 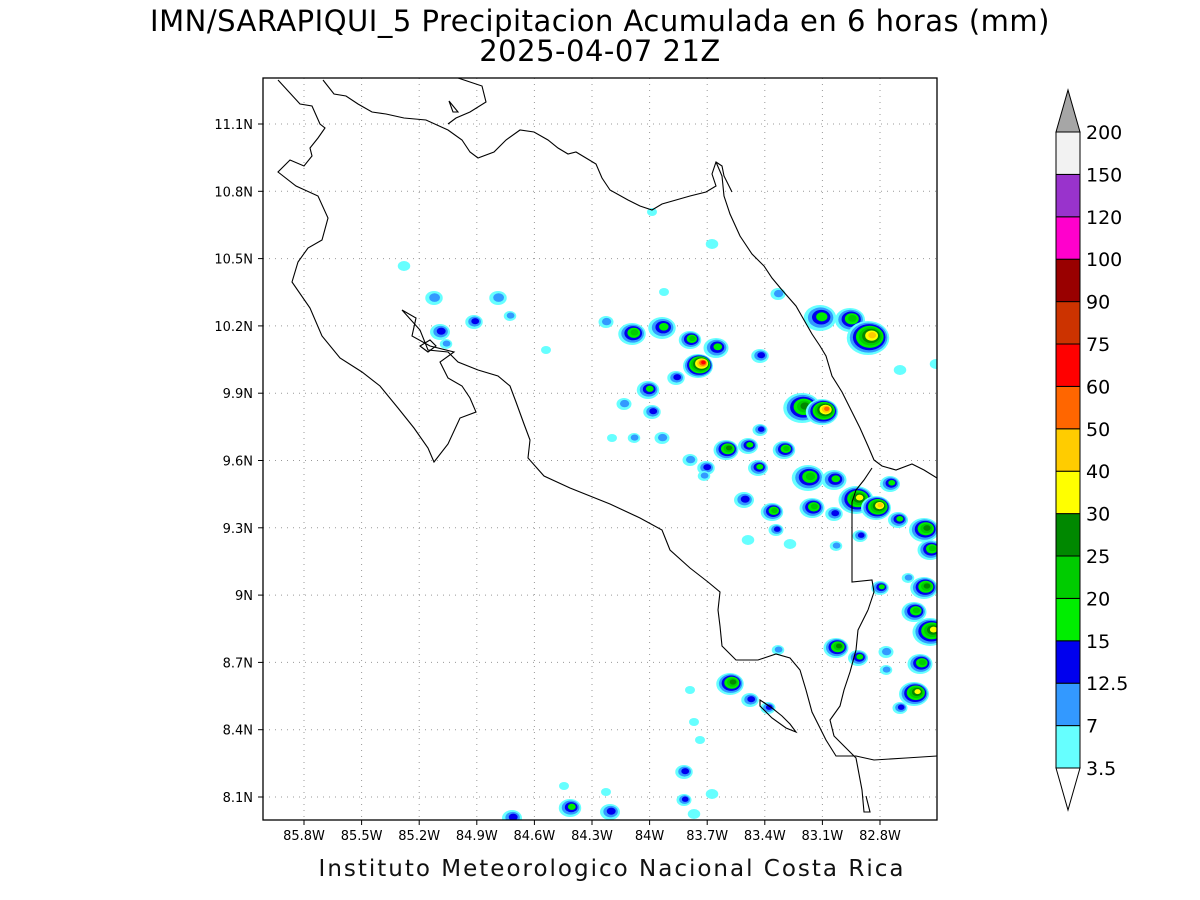 I want to click on lat-tick-label: 10.2N, so click(x=233, y=327).